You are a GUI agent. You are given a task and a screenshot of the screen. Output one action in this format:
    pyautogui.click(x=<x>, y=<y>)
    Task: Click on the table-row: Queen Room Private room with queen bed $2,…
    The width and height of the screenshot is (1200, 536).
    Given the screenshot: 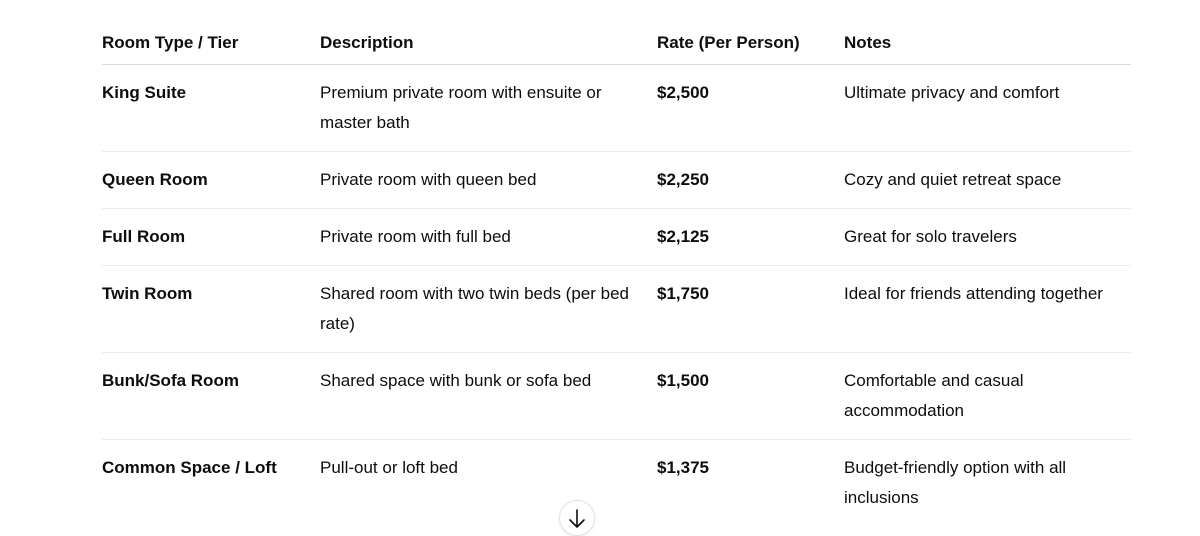 What is the action you would take?
    pyautogui.click(x=616, y=180)
    